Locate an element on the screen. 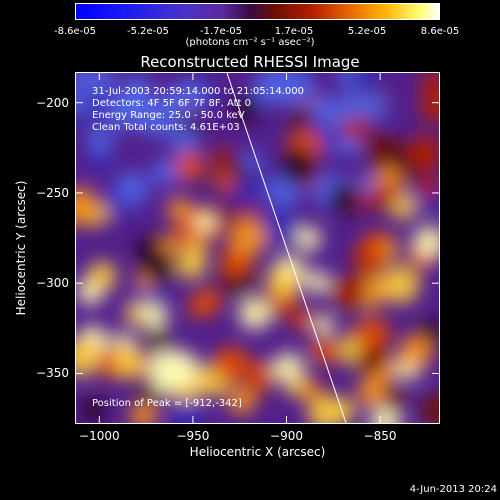 The image size is (500, 500). y-tick-label: −250 is located at coordinates (52, 192).